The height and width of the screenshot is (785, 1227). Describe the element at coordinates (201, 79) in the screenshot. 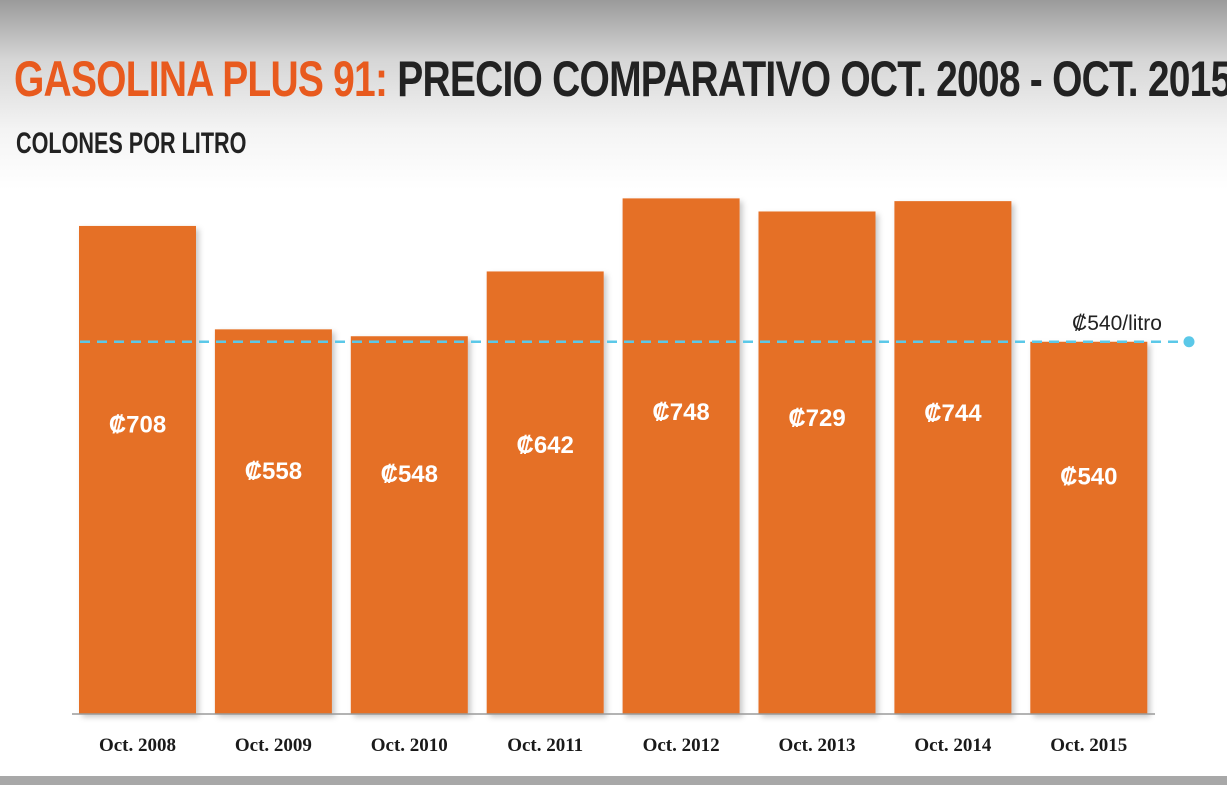

I see `chart-title-accent: GASOLINA PLUS 91:` at that location.